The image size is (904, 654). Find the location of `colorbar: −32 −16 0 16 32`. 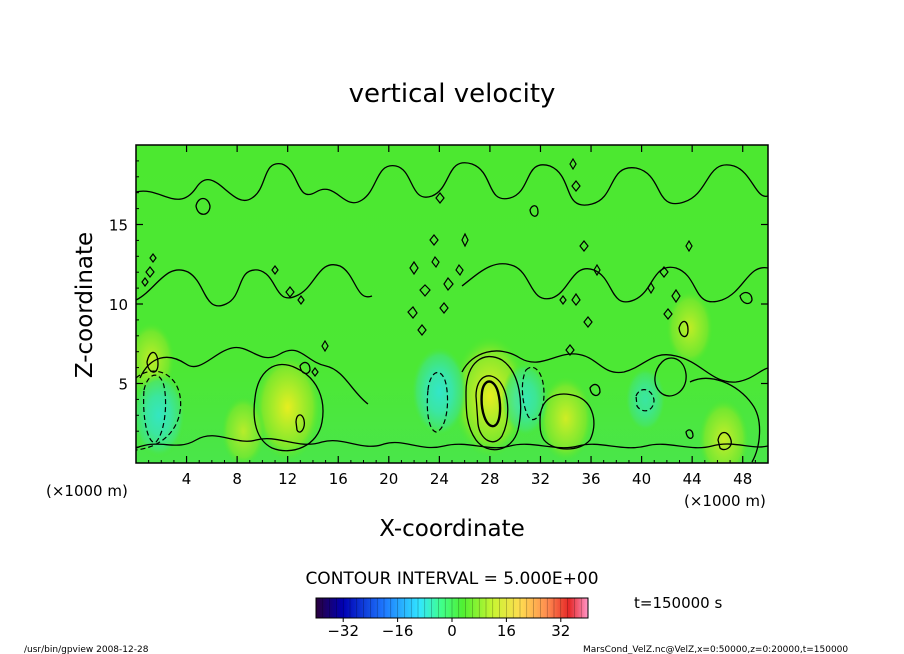

colorbar: −32 −16 0 16 32 is located at coordinates (452, 618).